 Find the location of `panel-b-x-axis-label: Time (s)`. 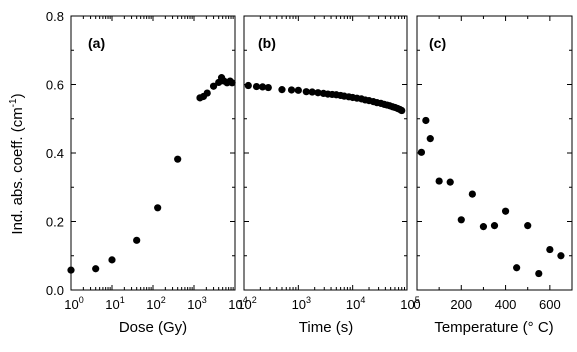

panel-b-x-axis-label: Time (s) is located at coordinates (326, 327).